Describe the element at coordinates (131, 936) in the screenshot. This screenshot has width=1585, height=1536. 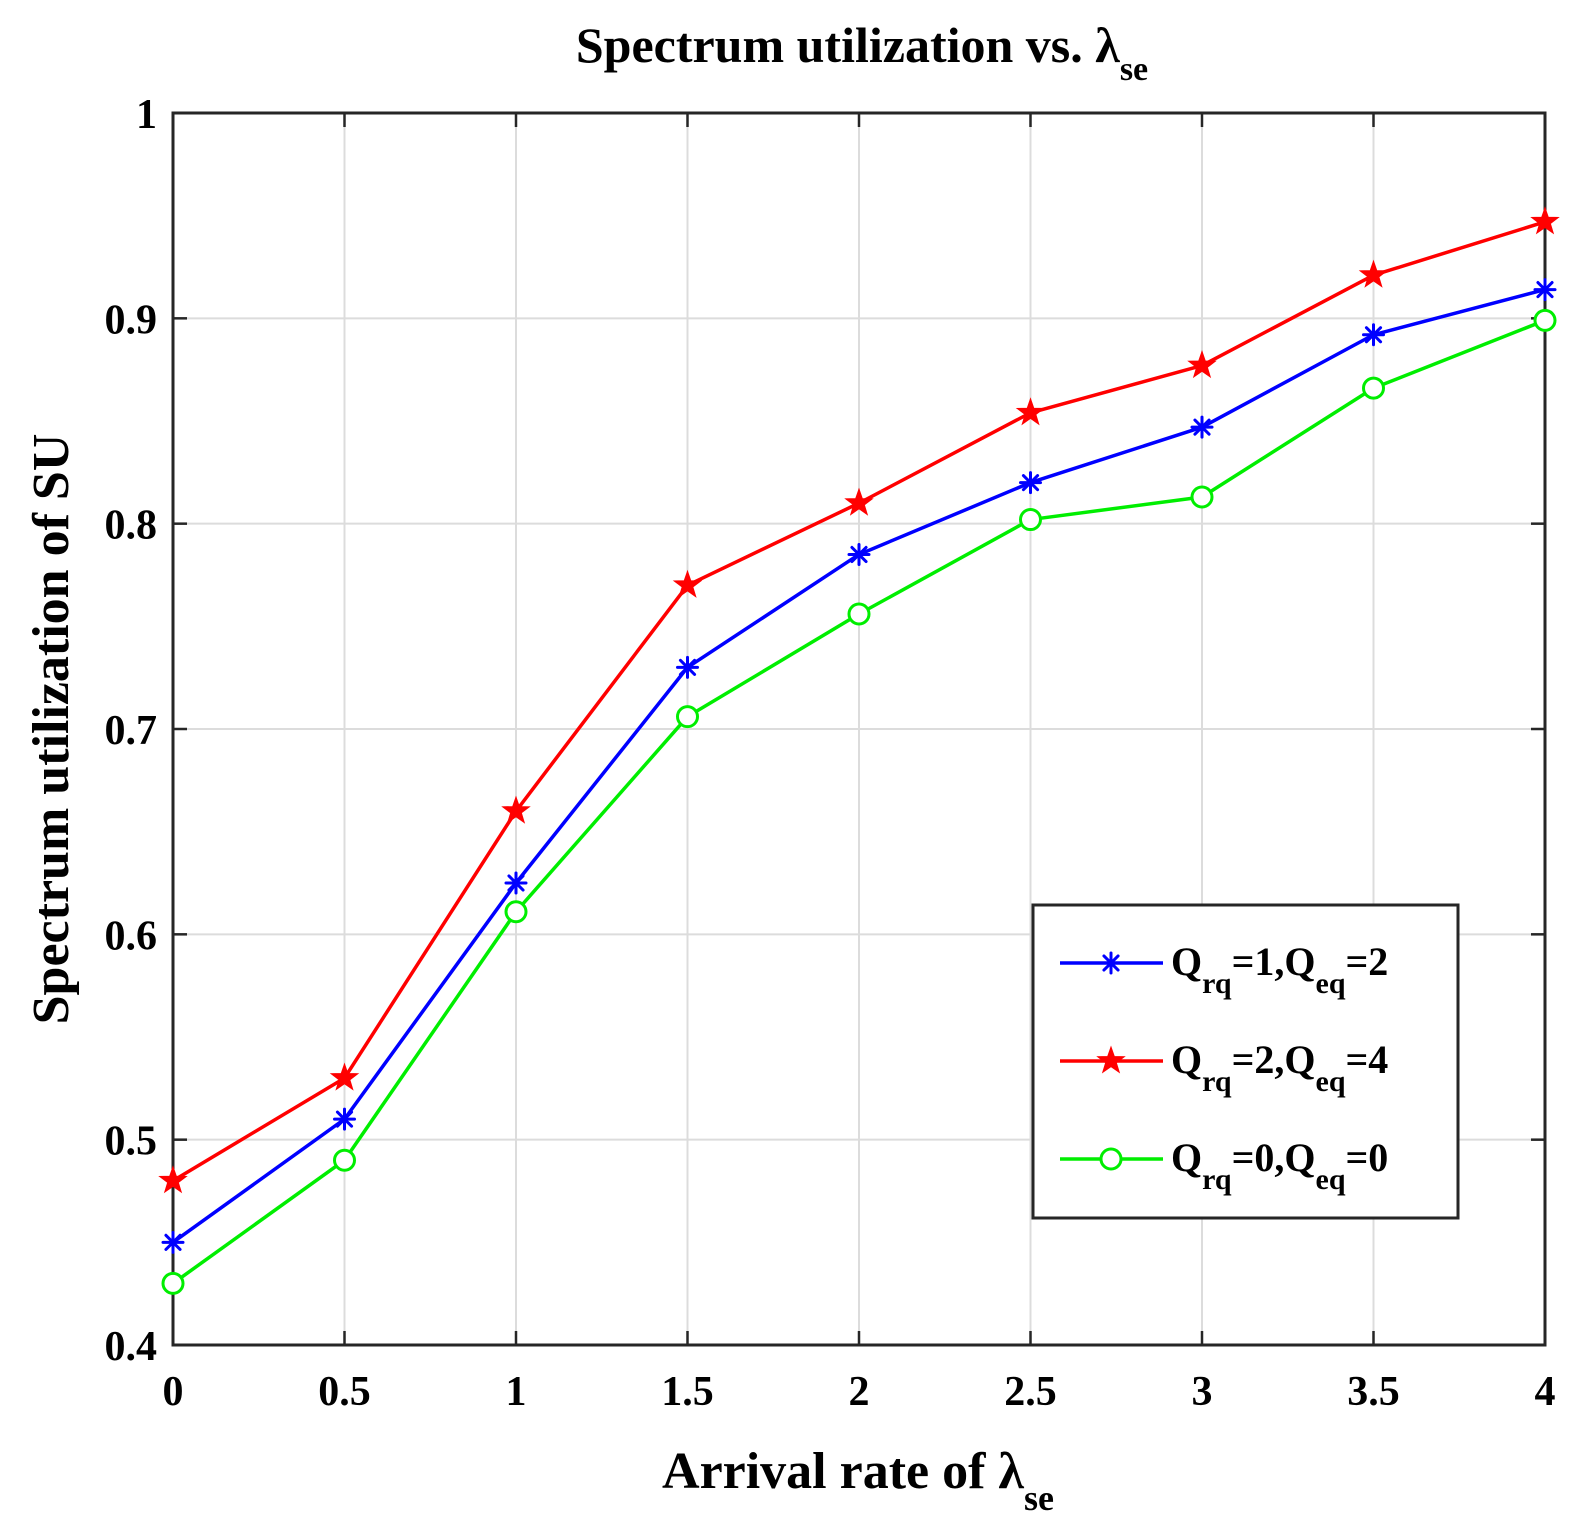
I see `y-tick-label: 0.6` at that location.